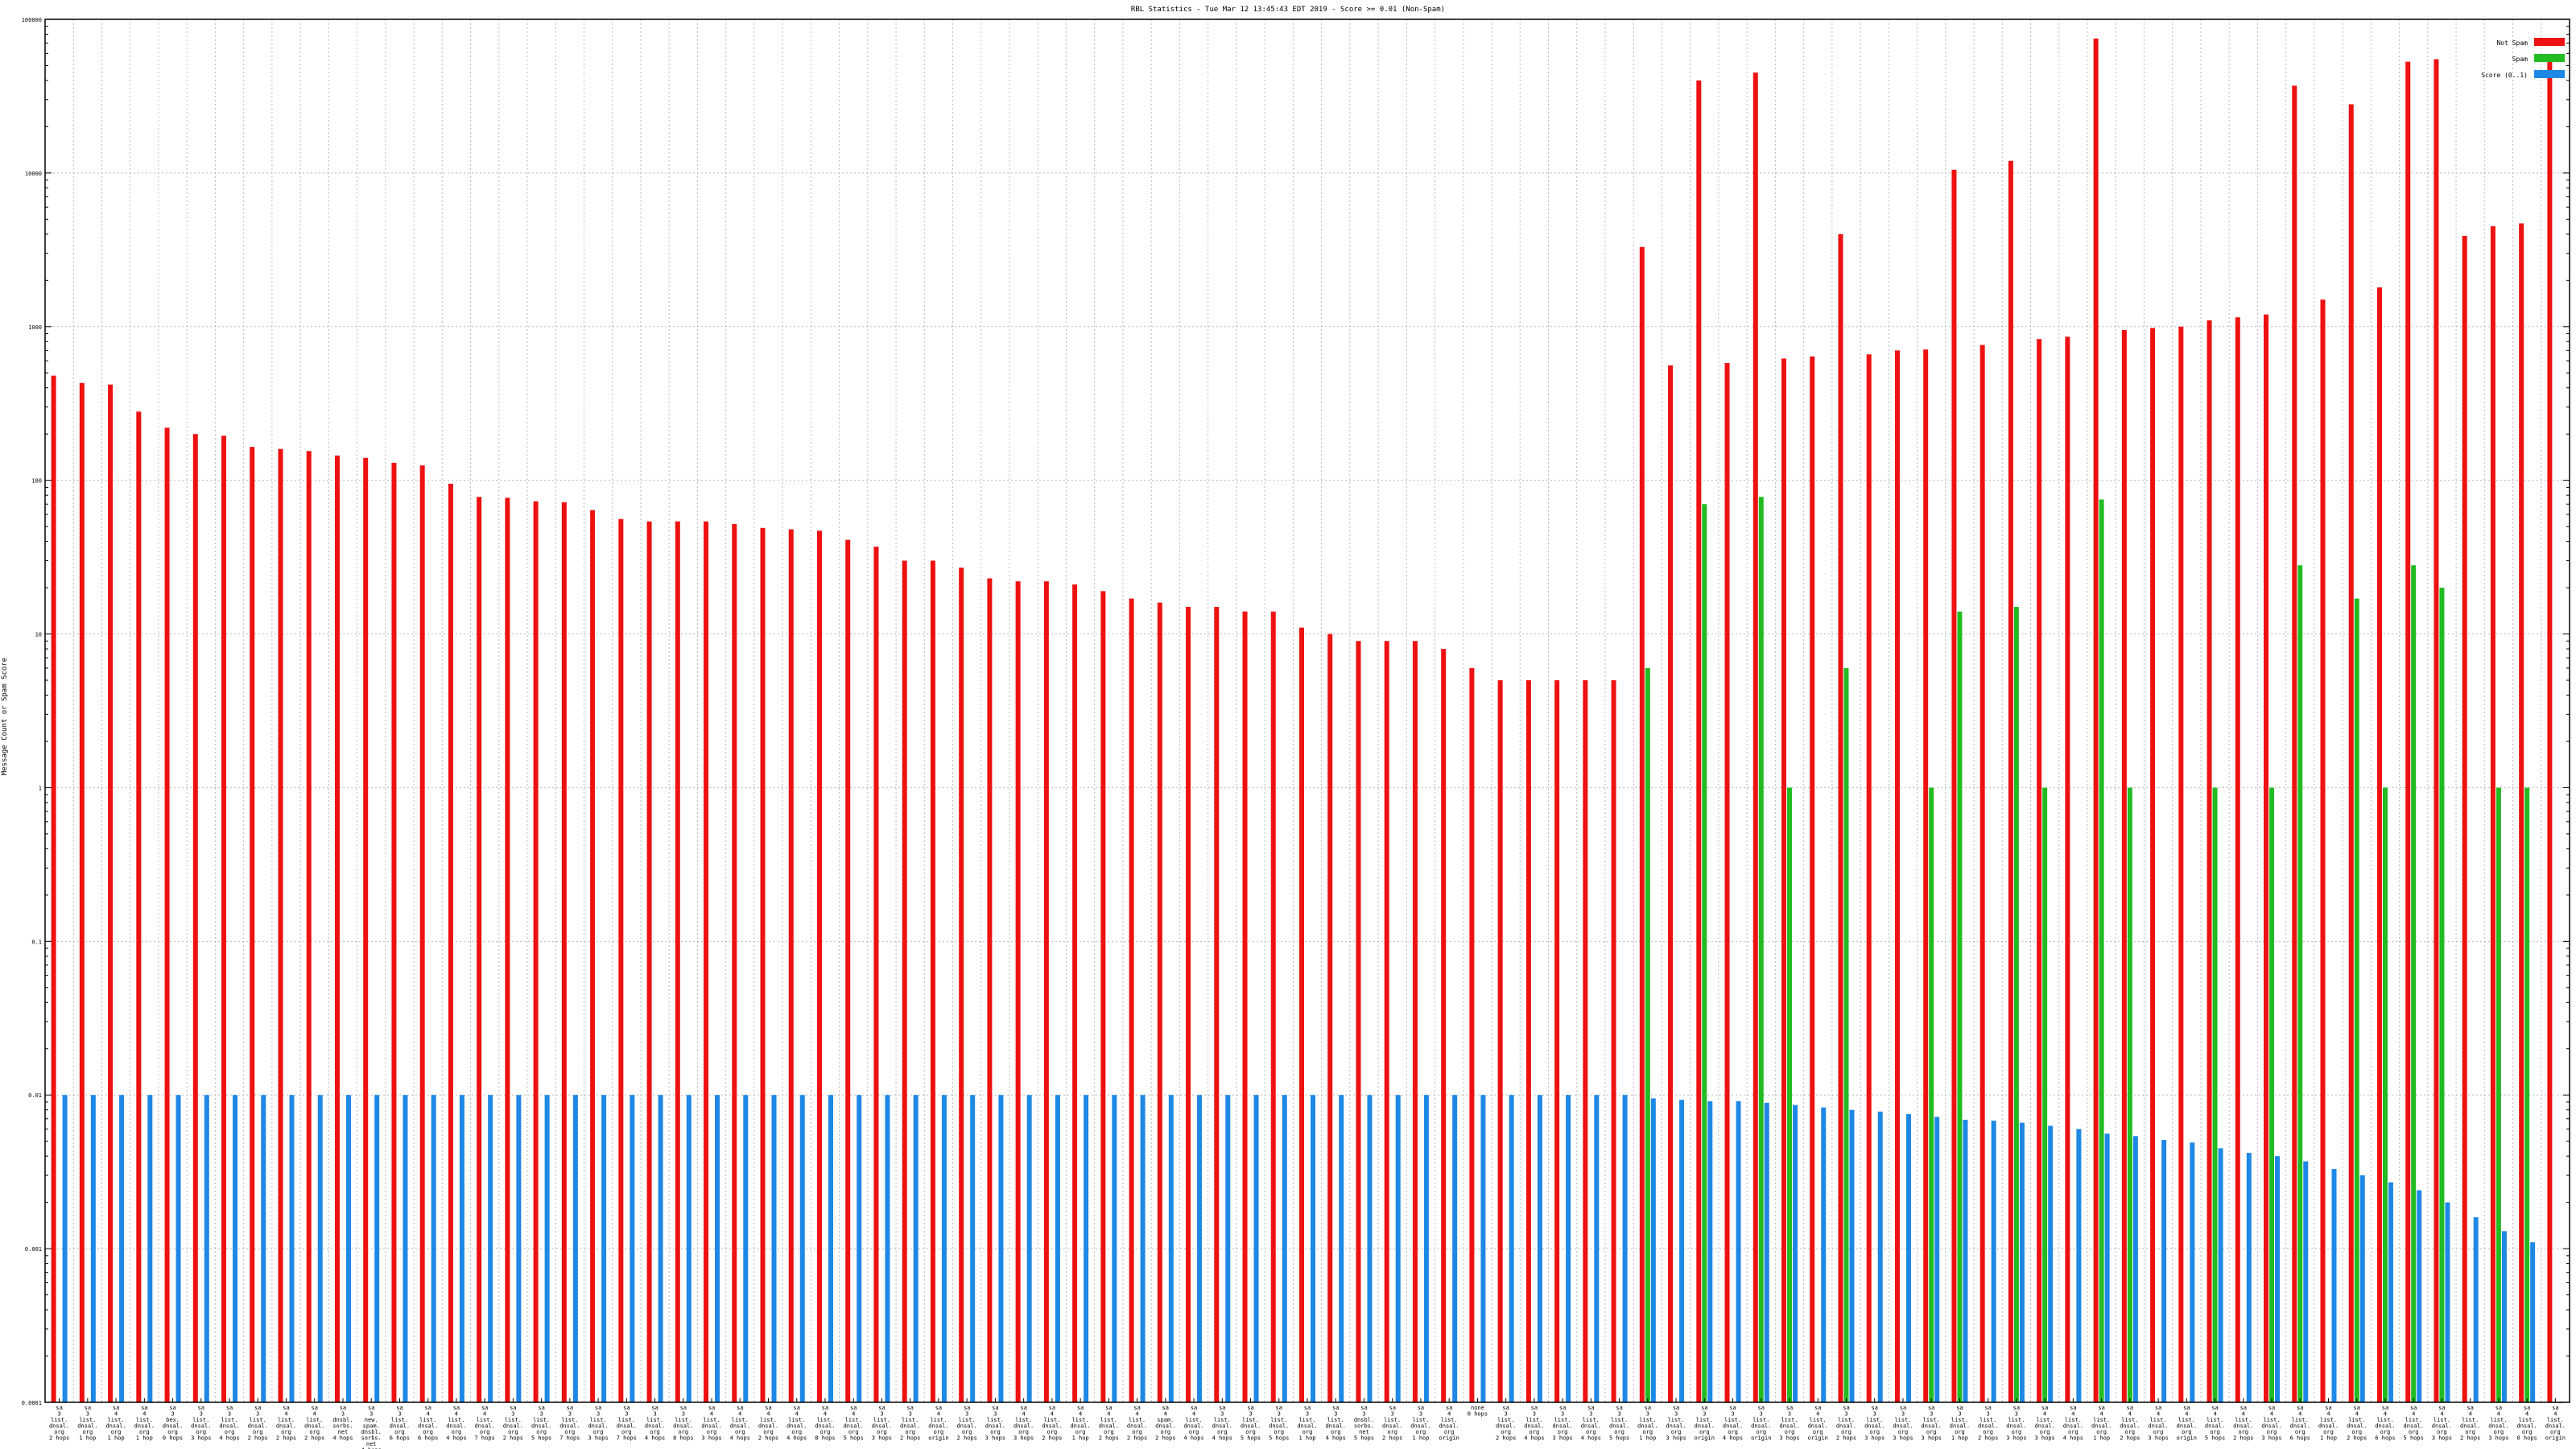  Describe the element at coordinates (1420, 1438) in the screenshot. I see `x-tick-label-line: 1 hop` at that location.